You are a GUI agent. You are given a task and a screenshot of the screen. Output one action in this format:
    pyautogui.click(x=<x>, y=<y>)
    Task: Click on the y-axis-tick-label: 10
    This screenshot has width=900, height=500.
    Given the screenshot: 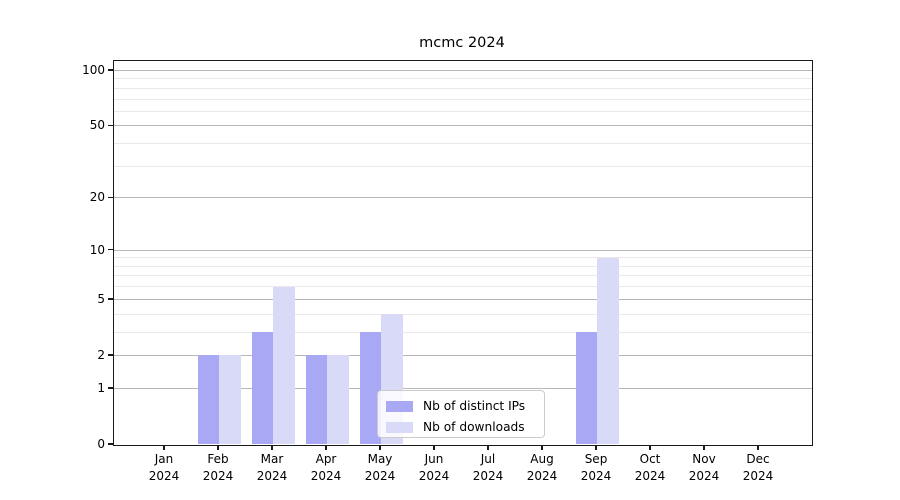 What is the action you would take?
    pyautogui.click(x=97, y=249)
    